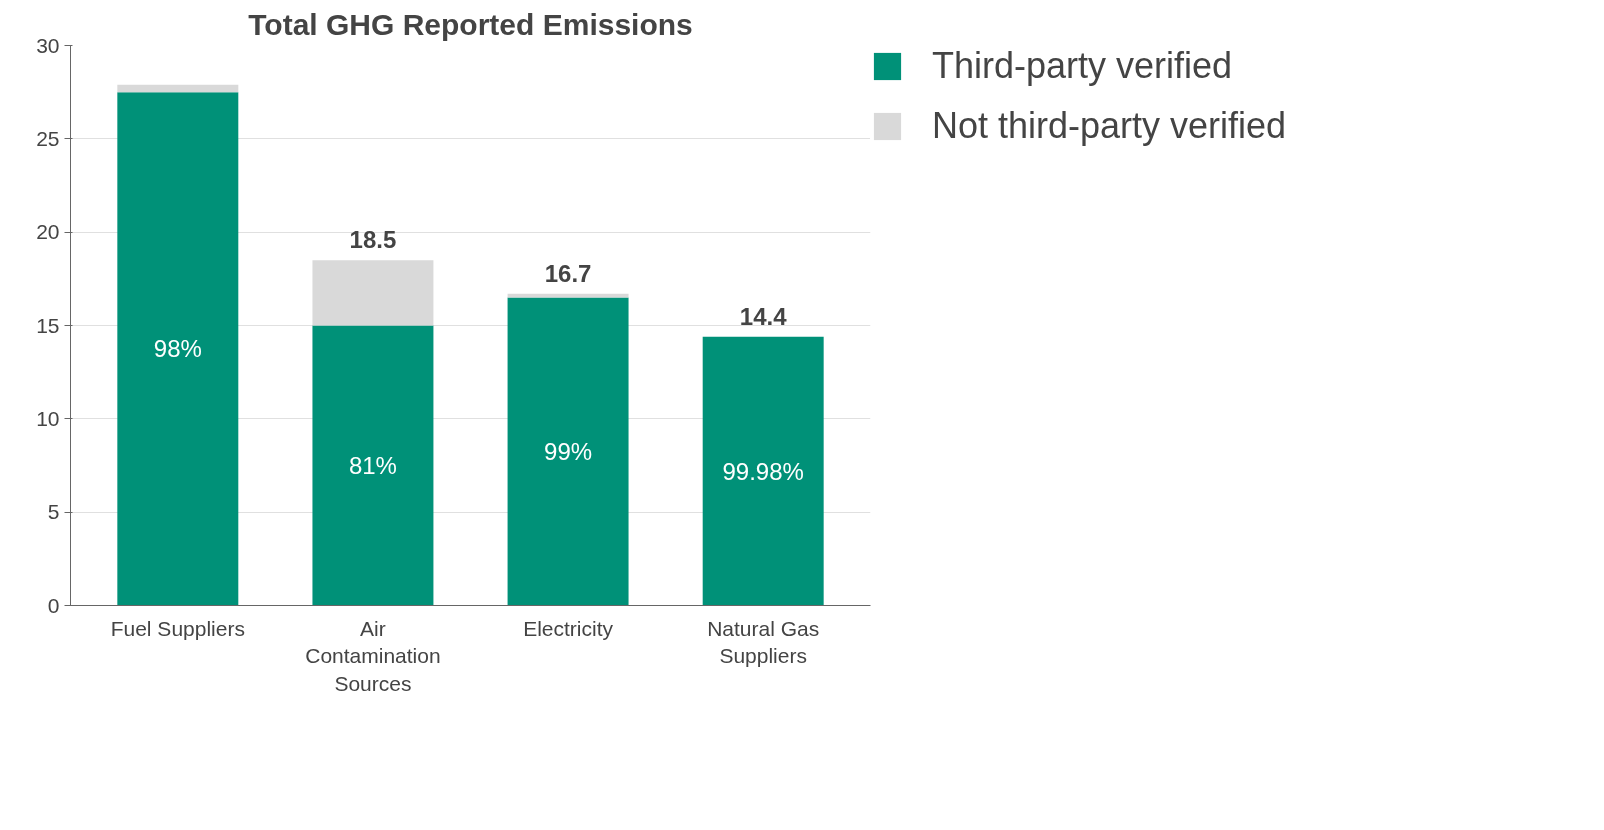  Describe the element at coordinates (48, 138) in the screenshot. I see `y-tick-label: 25` at that location.